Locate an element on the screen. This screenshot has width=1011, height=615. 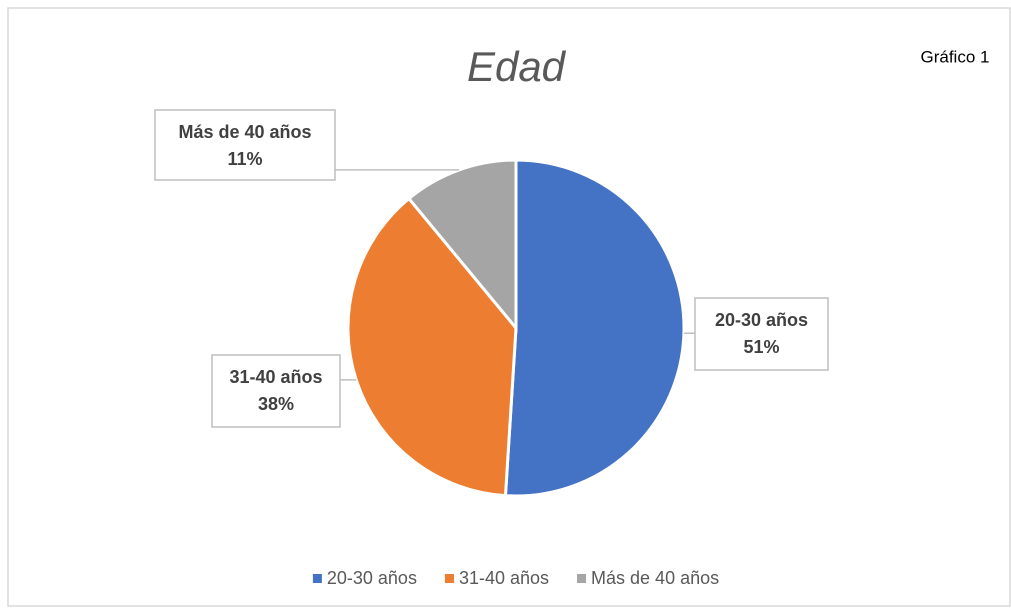
data-label-name: 20-30 años is located at coordinates (761, 320).